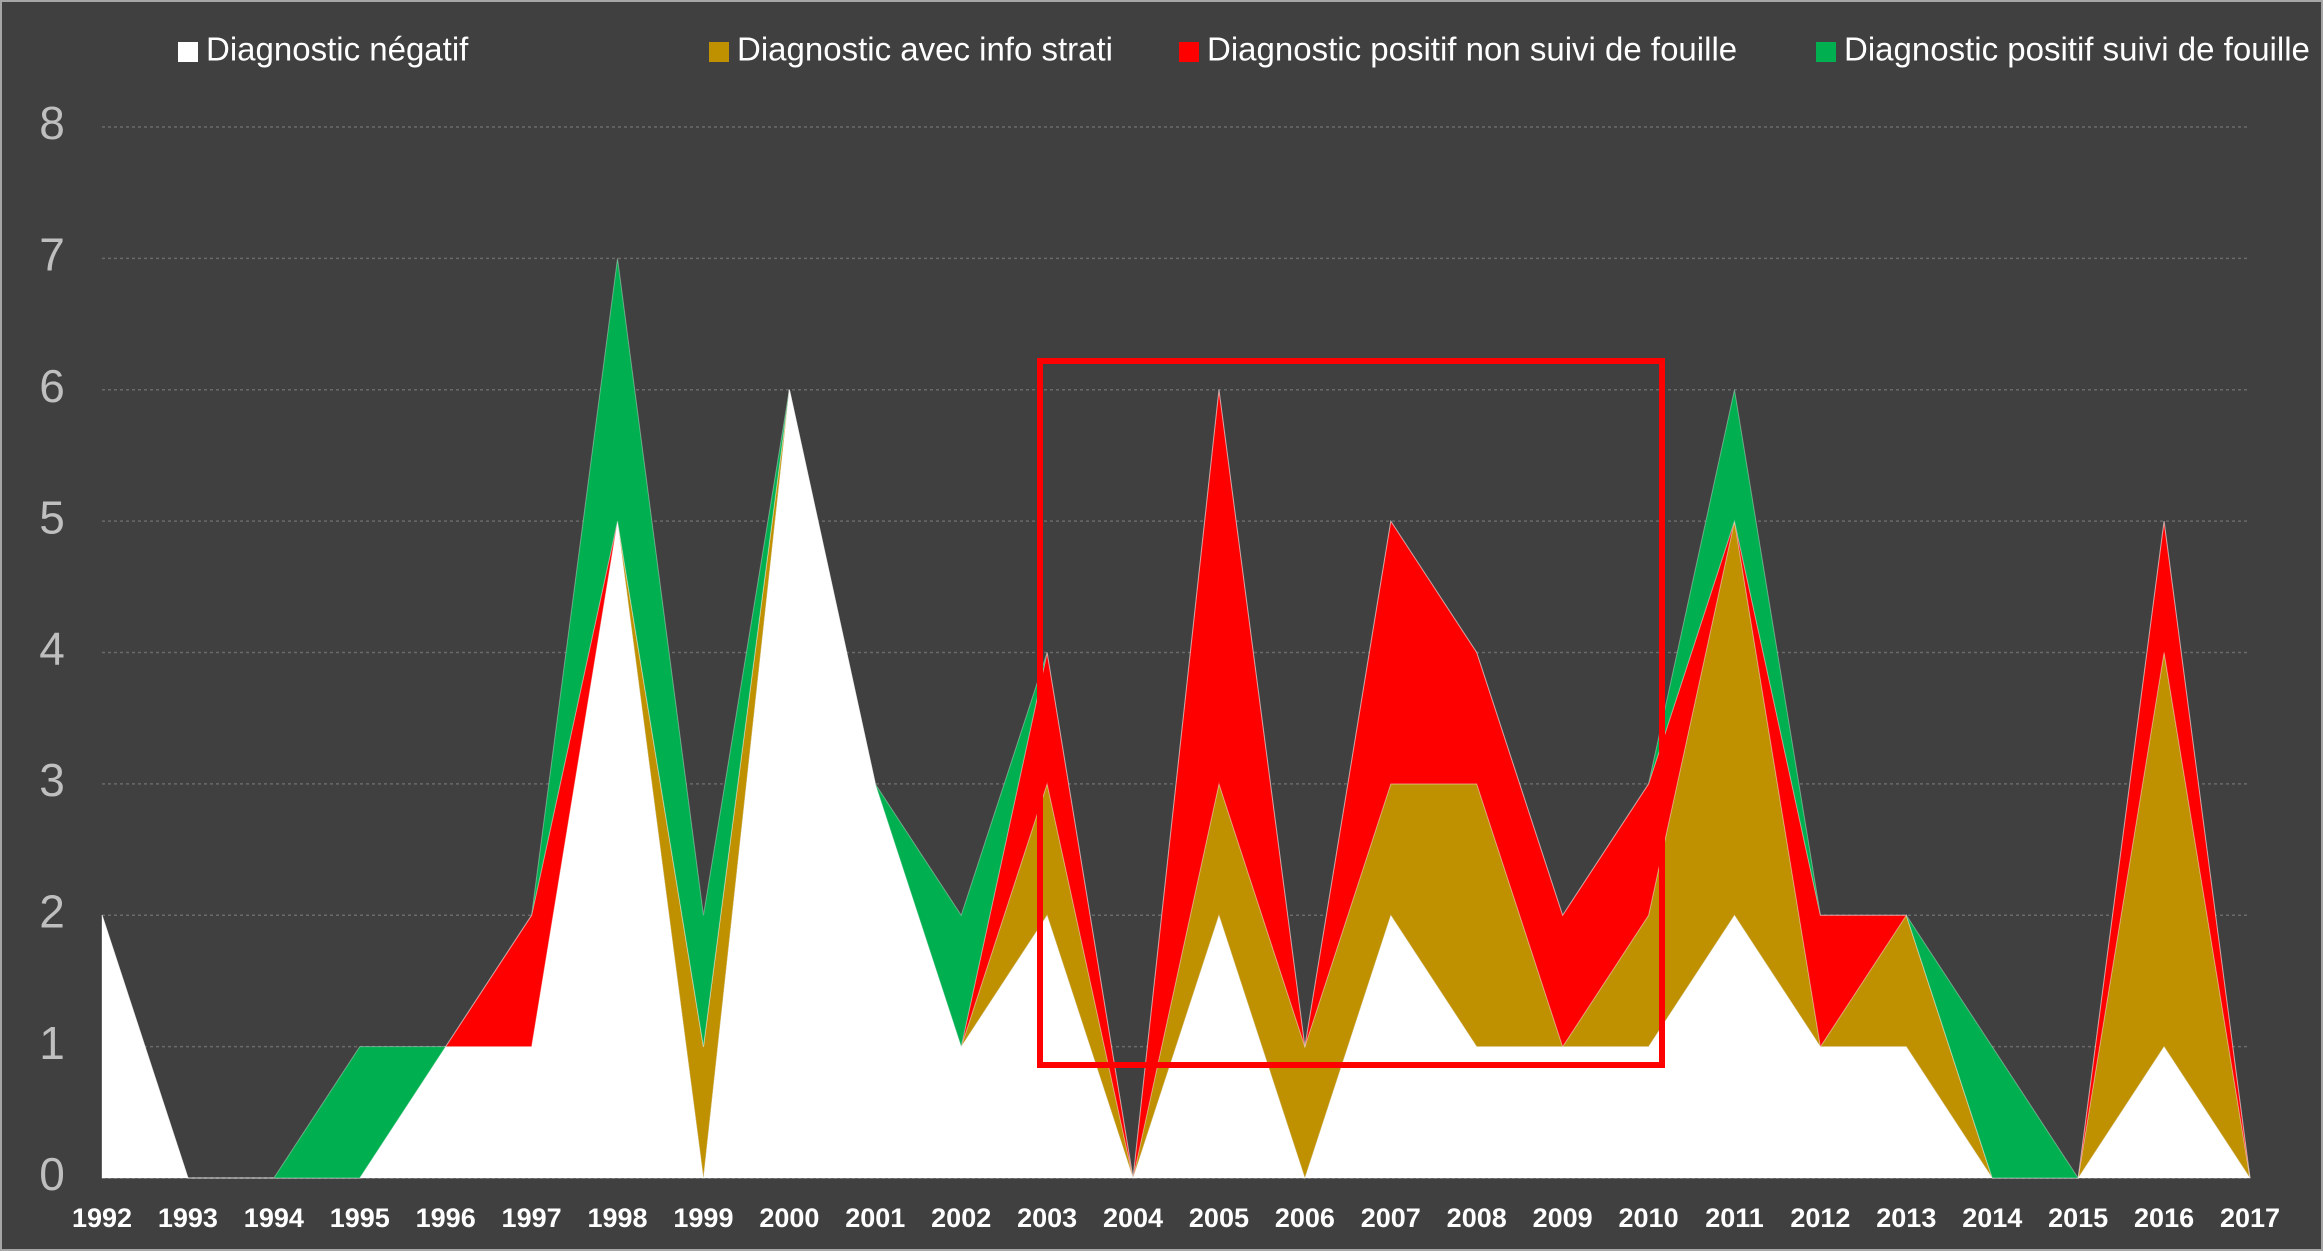 The image size is (2323, 1251). I want to click on x-tick-label: 1994, so click(274, 1218).